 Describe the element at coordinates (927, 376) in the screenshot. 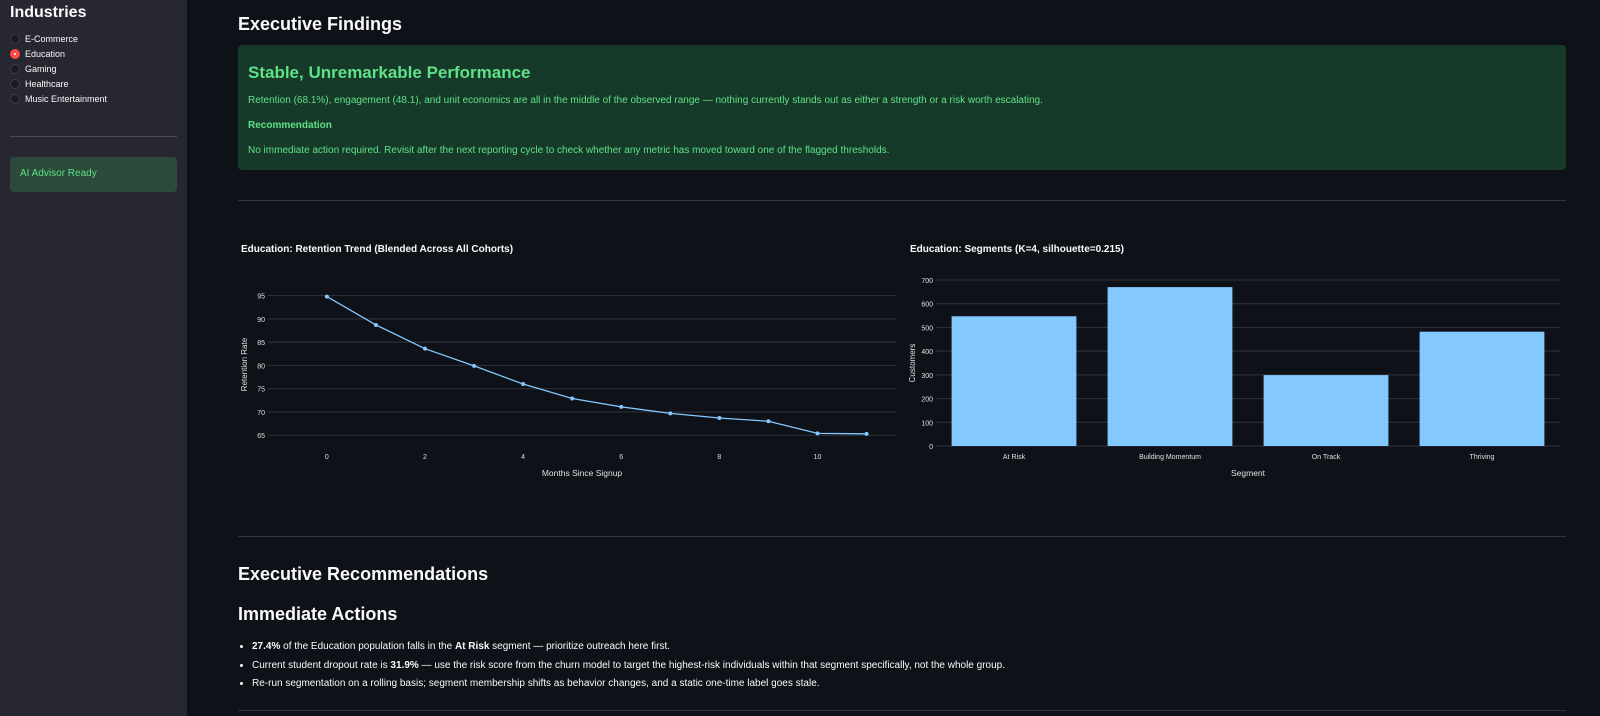

I see `y-tick-label: 300` at that location.